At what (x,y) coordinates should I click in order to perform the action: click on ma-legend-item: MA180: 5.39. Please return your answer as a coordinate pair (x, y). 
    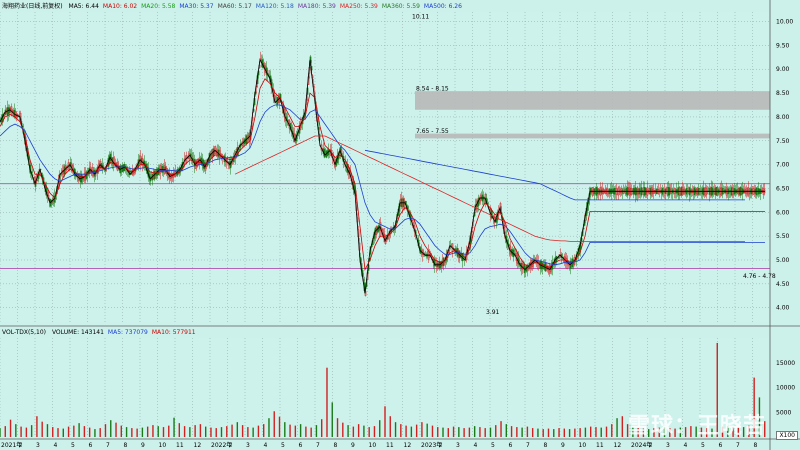
    Looking at the image, I should click on (316, 6).